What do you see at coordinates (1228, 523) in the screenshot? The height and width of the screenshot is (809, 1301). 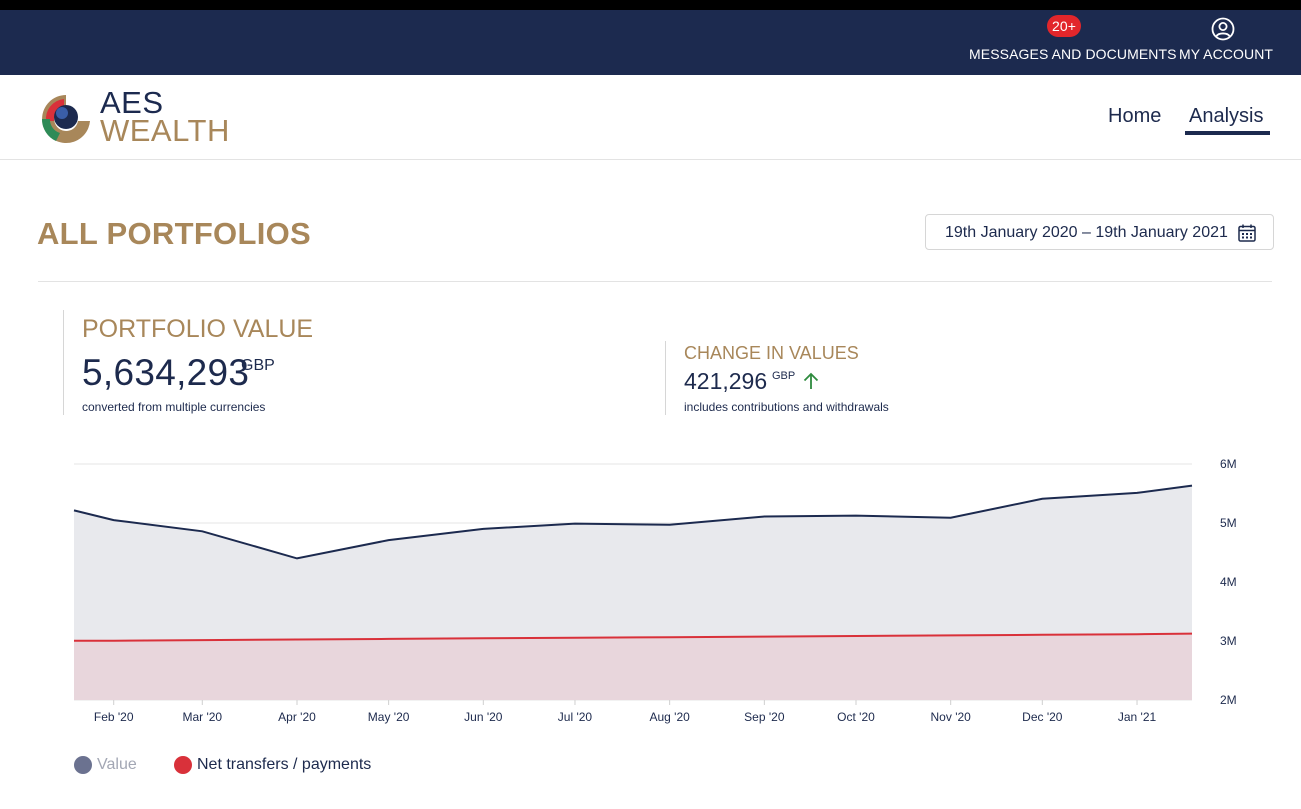 I see `y-tick-label: 5M` at bounding box center [1228, 523].